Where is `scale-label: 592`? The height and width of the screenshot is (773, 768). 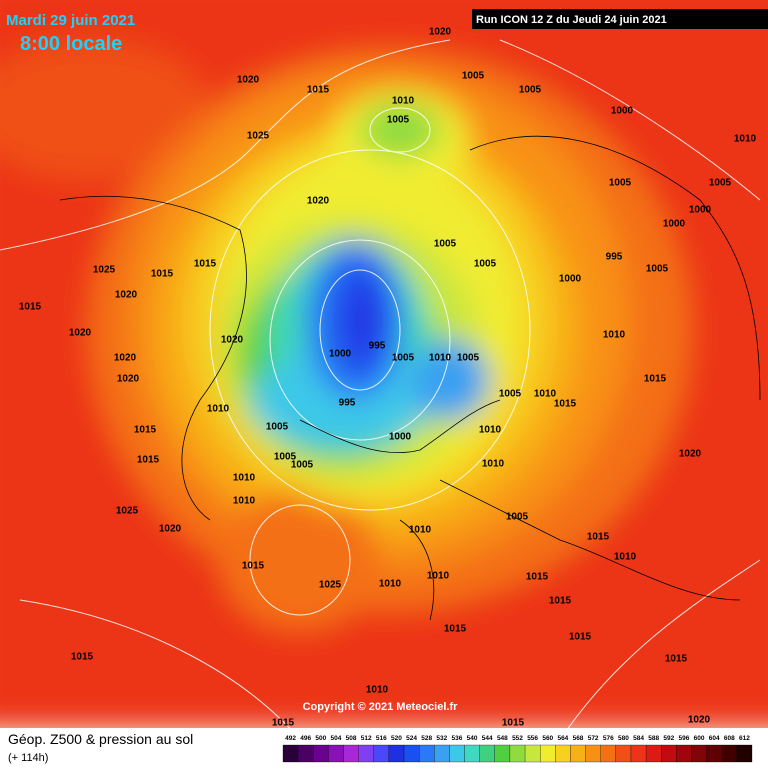 scale-label: 592 is located at coordinates (668, 738).